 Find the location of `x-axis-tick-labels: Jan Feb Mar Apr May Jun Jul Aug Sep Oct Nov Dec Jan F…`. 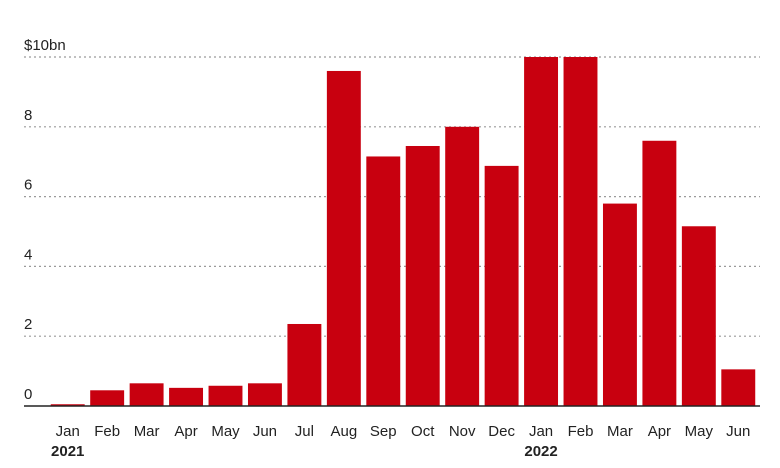

x-axis-tick-labels: Jan Feb Mar Apr May Jun Jul Aug Sep Oct Nov Dec Jan F… is located at coordinates (403, 431).